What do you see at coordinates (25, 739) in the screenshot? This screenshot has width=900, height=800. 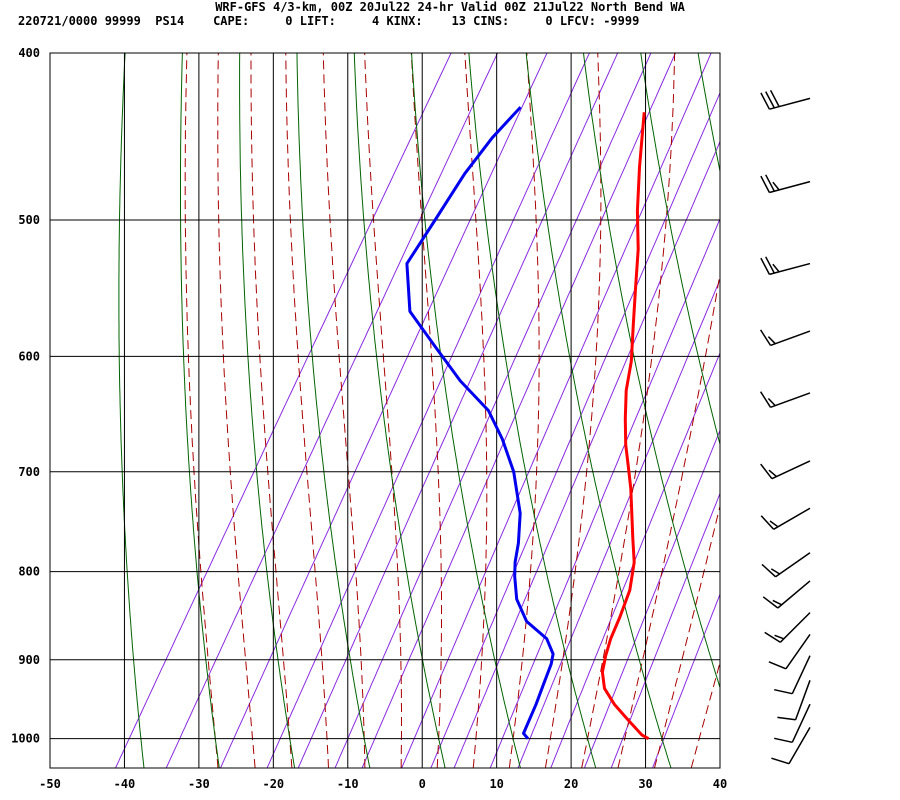 I see `y-tick-label: 1000` at bounding box center [25, 739].